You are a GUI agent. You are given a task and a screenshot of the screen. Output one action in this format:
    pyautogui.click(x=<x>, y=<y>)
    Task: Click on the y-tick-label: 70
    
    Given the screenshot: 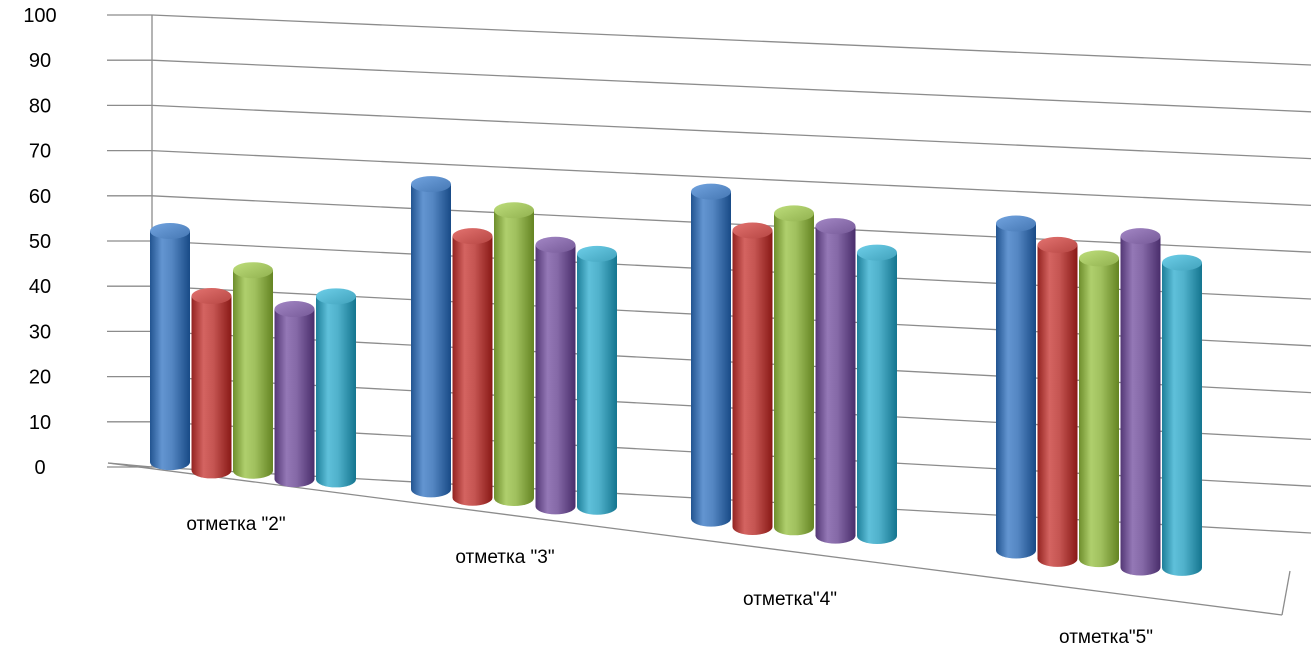 What is the action you would take?
    pyautogui.click(x=40, y=152)
    